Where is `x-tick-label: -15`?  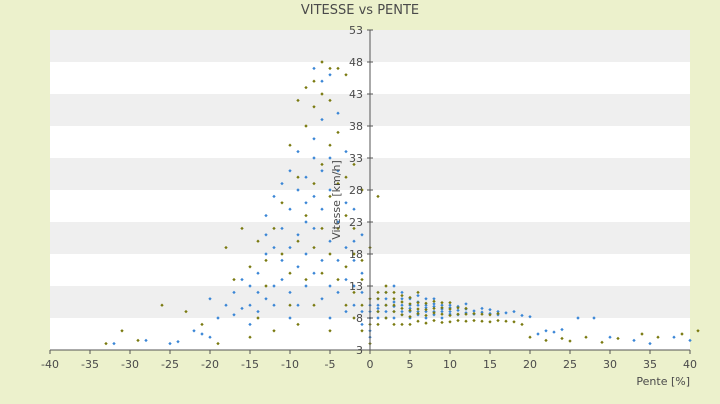 x-tick-label: -15 is located at coordinates (250, 364).